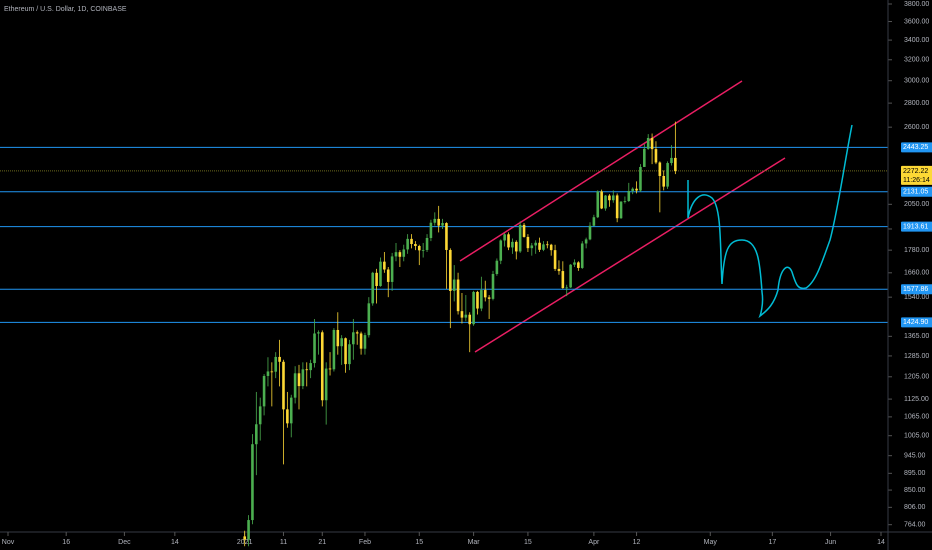 The height and width of the screenshot is (550, 932). Describe the element at coordinates (916, 127) in the screenshot. I see `y-tick-label: 2600.00` at that location.